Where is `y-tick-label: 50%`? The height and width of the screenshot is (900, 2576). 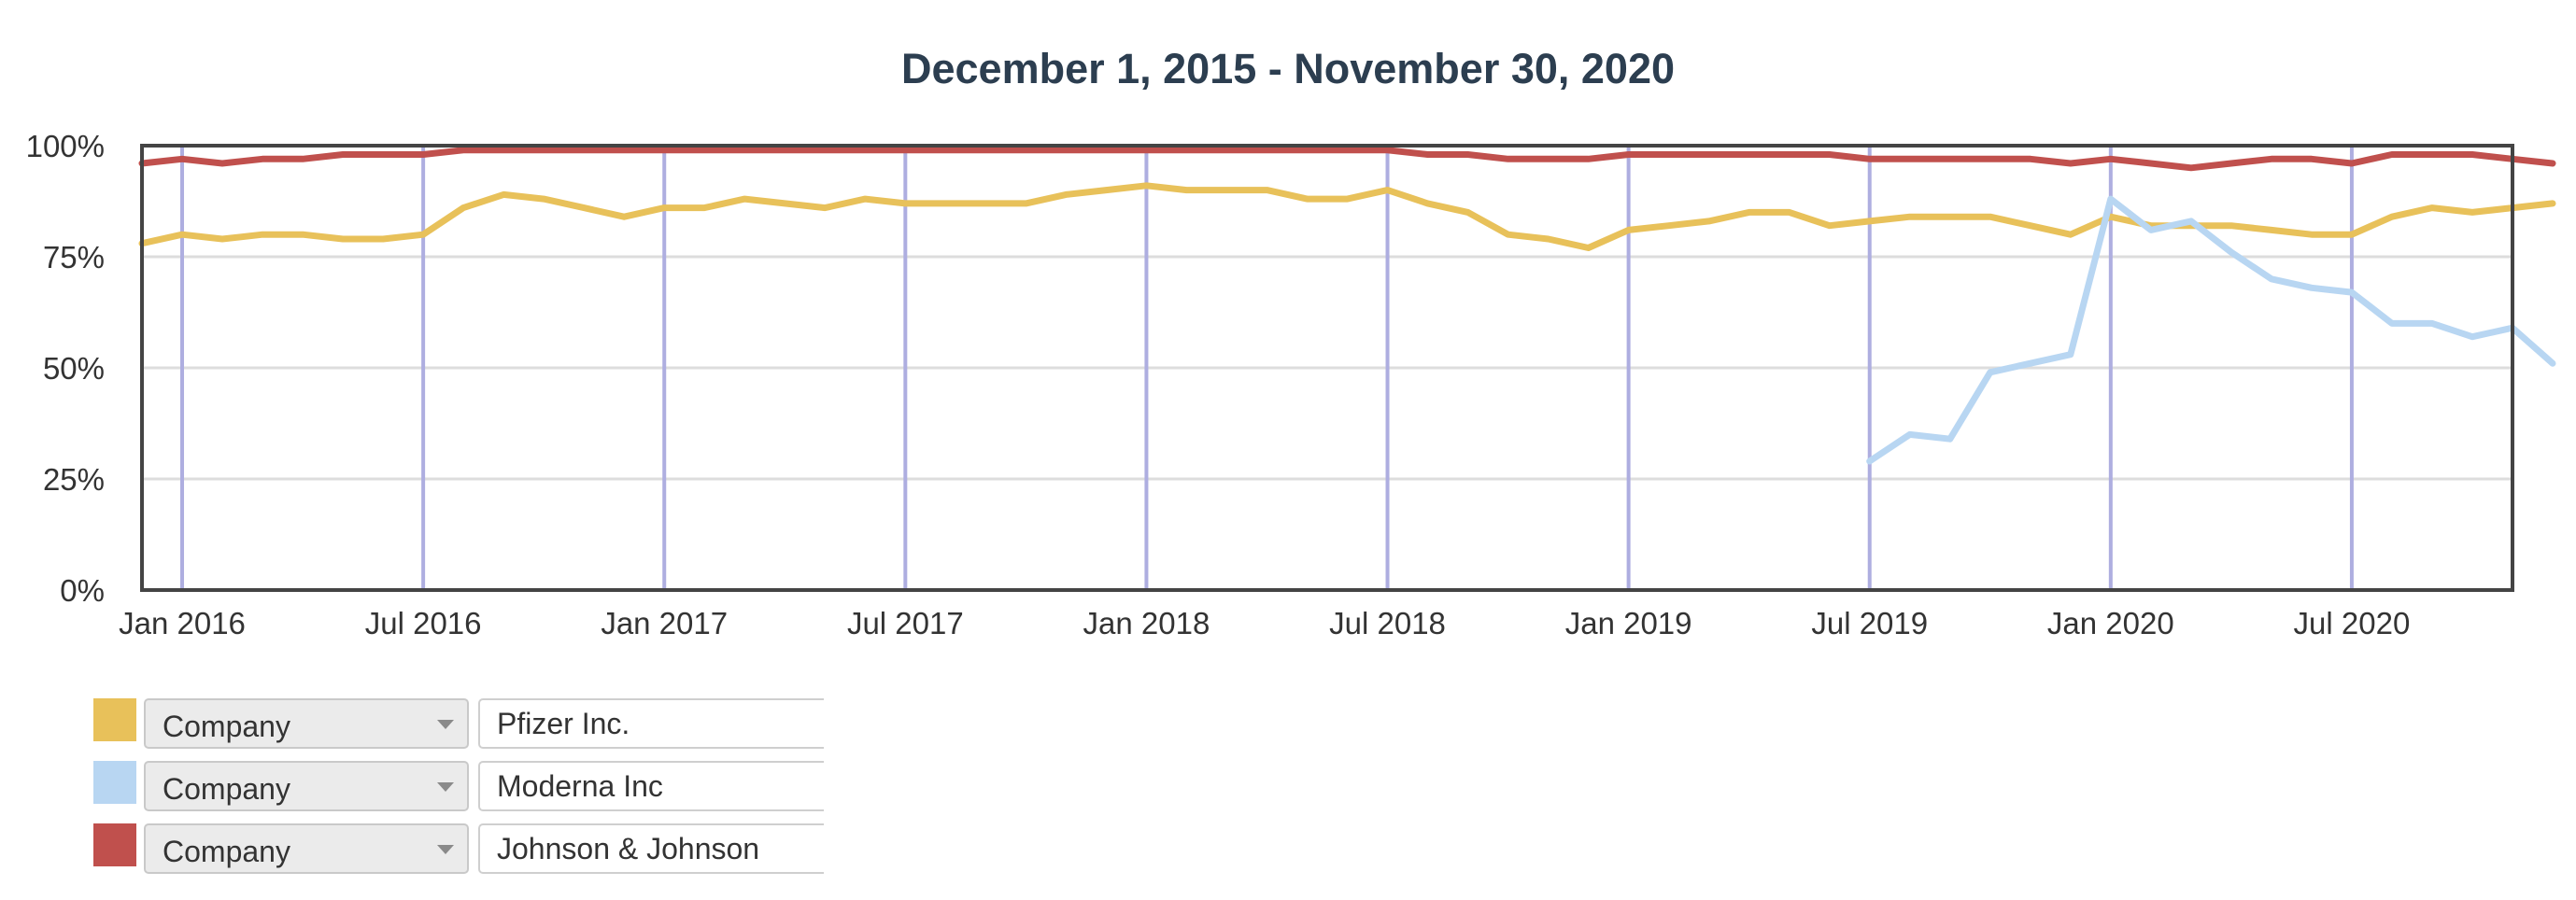
y-tick-label: 50% is located at coordinates (74, 368).